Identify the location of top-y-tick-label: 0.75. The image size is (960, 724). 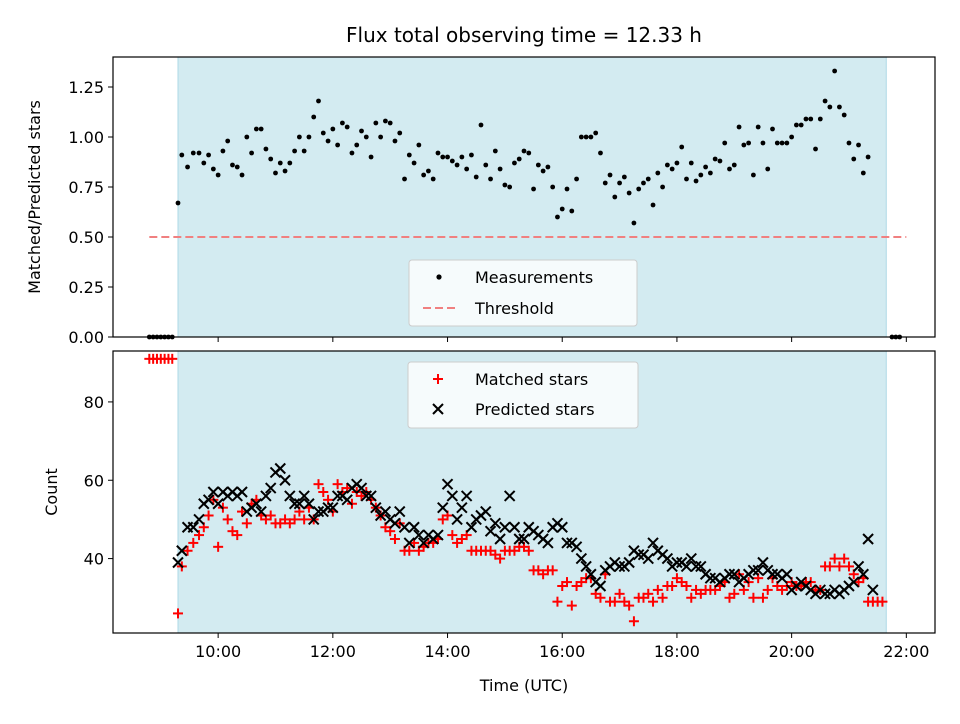
(86, 187).